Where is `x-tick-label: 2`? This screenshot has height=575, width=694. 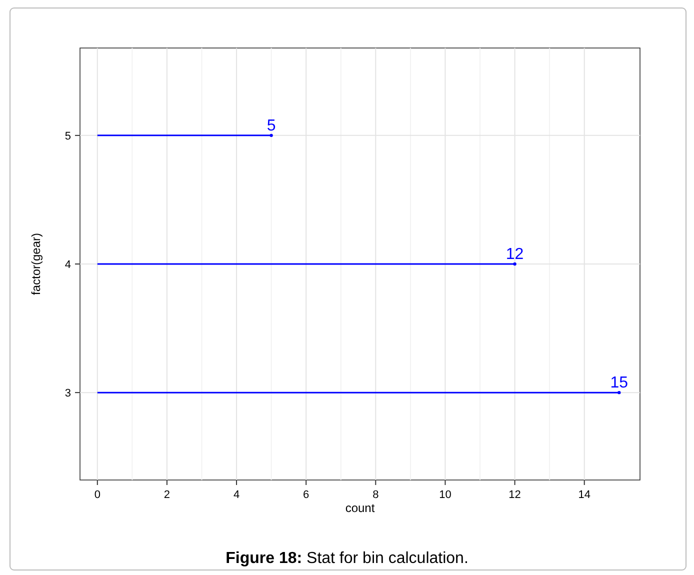
x-tick-label: 2 is located at coordinates (167, 495).